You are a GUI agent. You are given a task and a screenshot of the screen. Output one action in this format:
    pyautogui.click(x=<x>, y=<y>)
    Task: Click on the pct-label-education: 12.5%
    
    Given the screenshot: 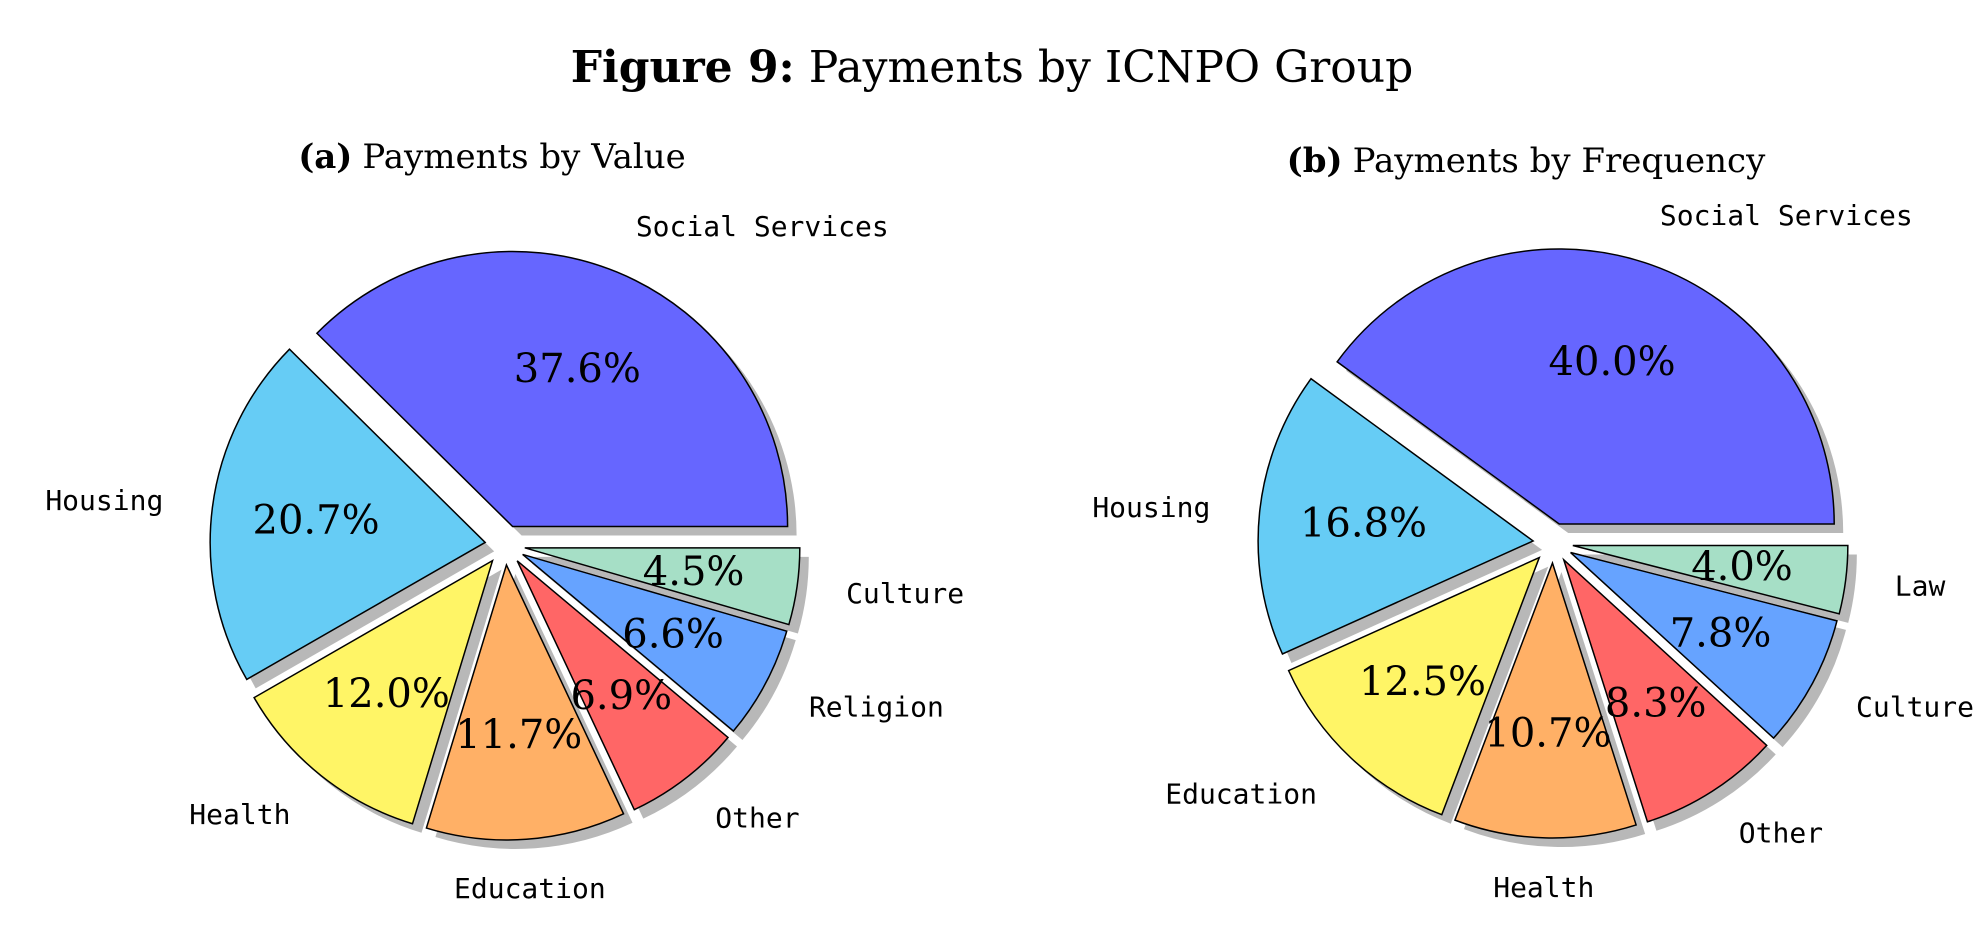 What is the action you would take?
    pyautogui.click(x=1422, y=682)
    